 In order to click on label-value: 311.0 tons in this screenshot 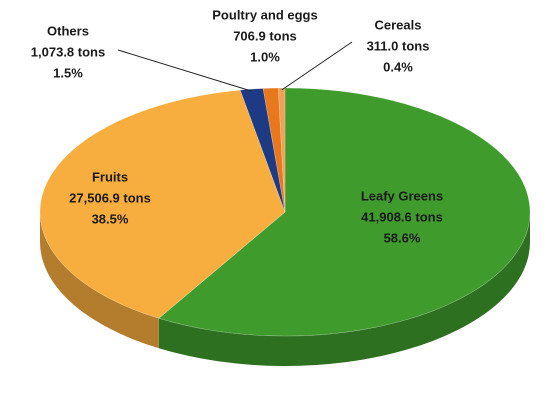, I will do `click(398, 45)`.